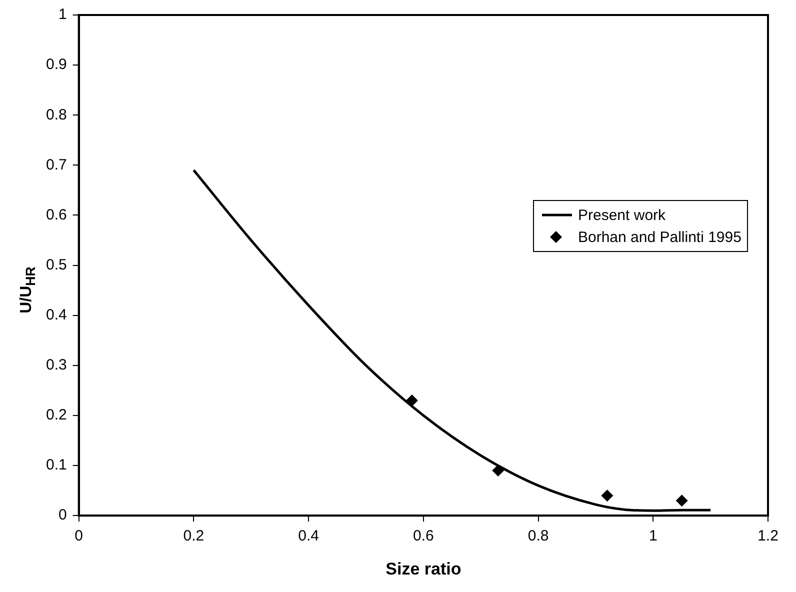  Describe the element at coordinates (424, 568) in the screenshot. I see `x-axis-title: Size ratio` at that location.